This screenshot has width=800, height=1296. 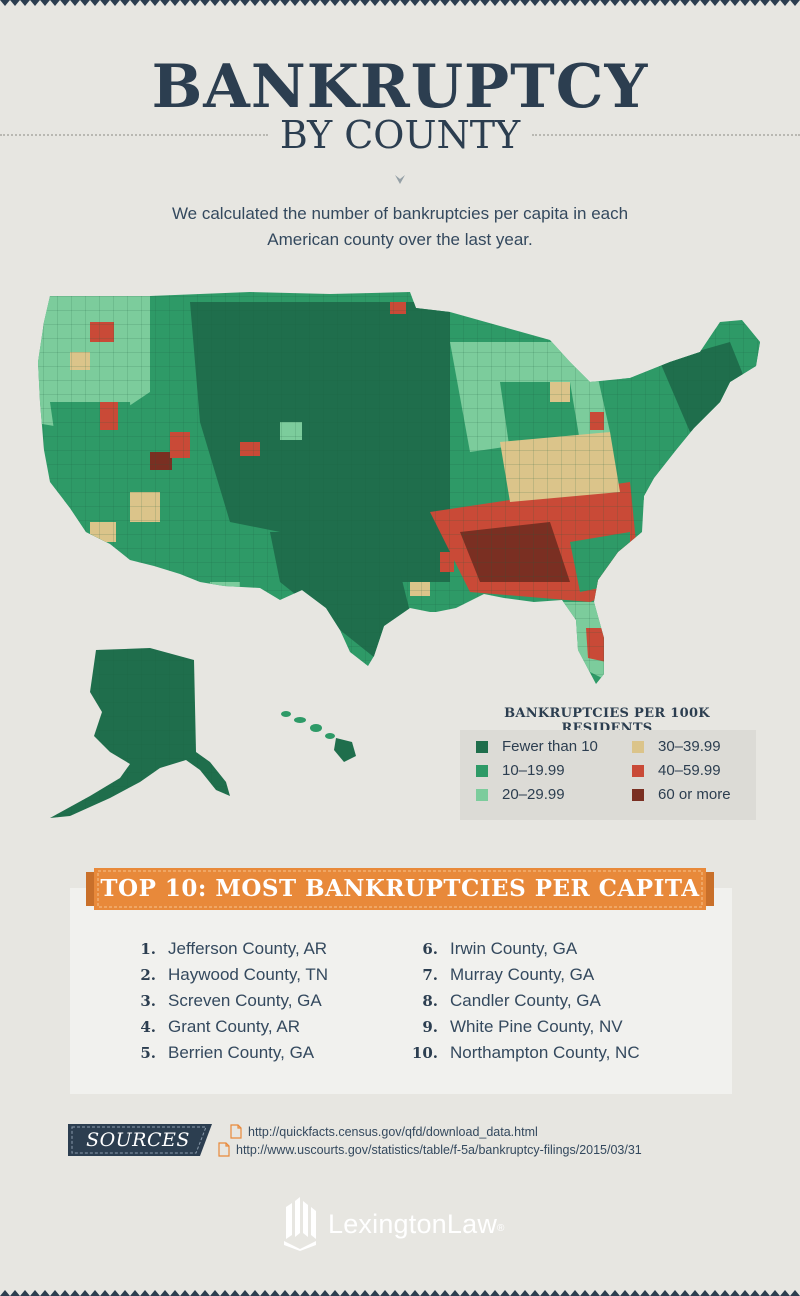 I want to click on rank-number: 4., so click(x=148, y=1027).